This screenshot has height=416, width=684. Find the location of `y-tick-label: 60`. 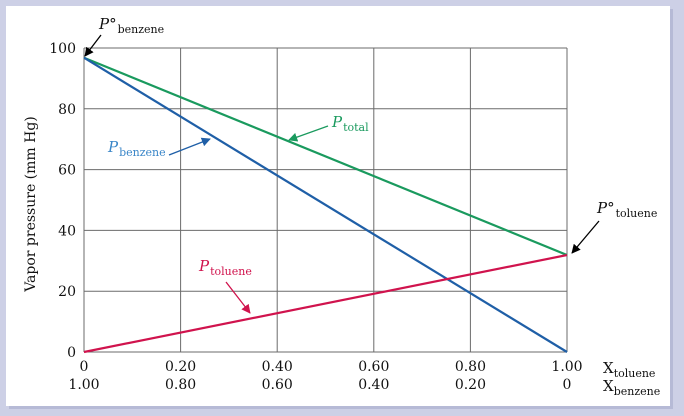

y-tick-label: 60 is located at coordinates (67, 171).